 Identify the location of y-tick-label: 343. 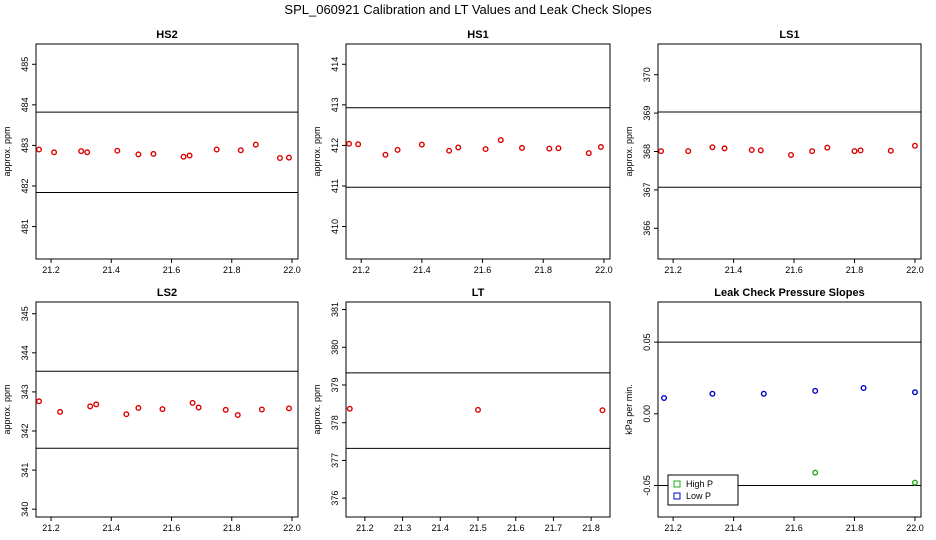
(25, 391).